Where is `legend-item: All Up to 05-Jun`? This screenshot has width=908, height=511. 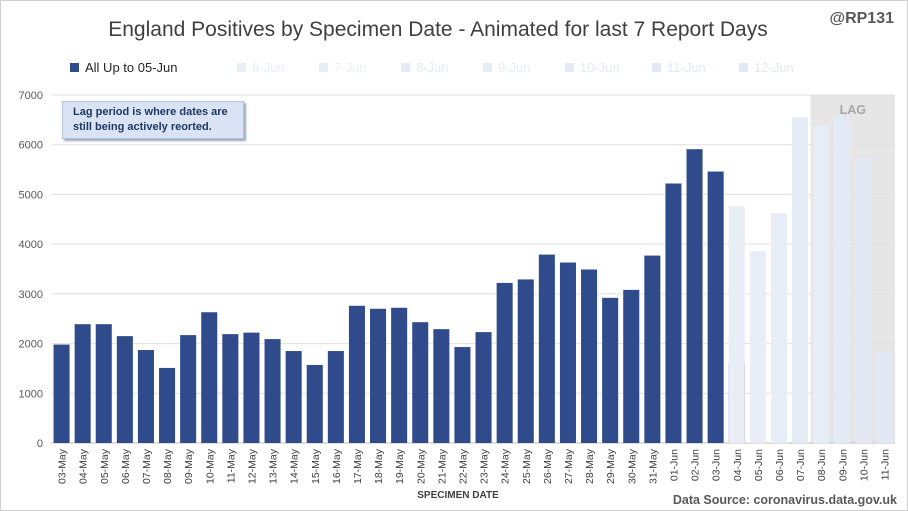 legend-item: All Up to 05-Jun is located at coordinates (124, 67).